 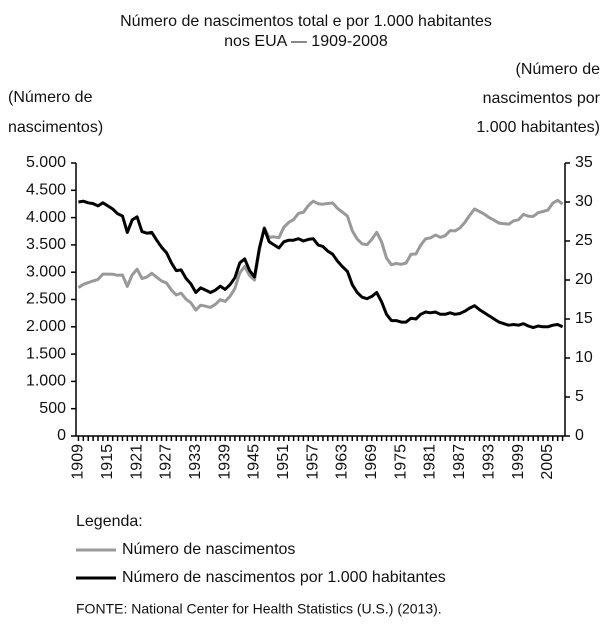 What do you see at coordinates (224, 462) in the screenshot?
I see `x-tick-label: 1939` at bounding box center [224, 462].